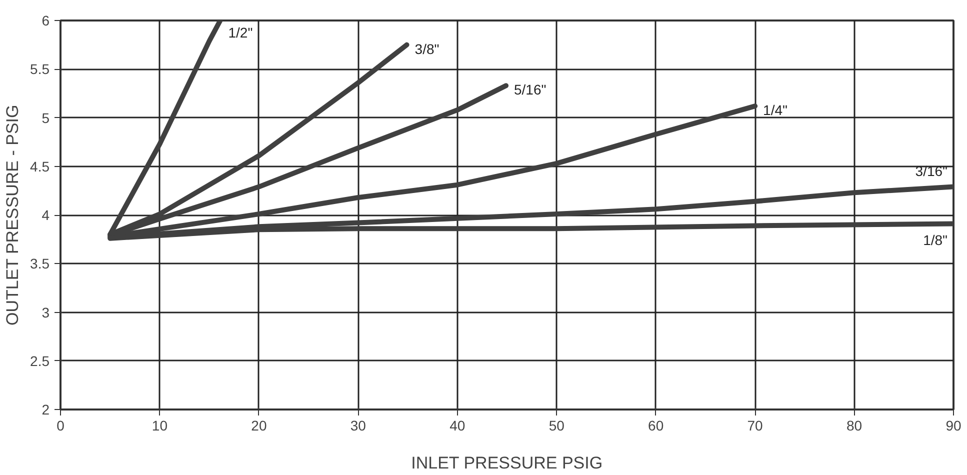  I want to click on series-label: 1/4", so click(775, 110).